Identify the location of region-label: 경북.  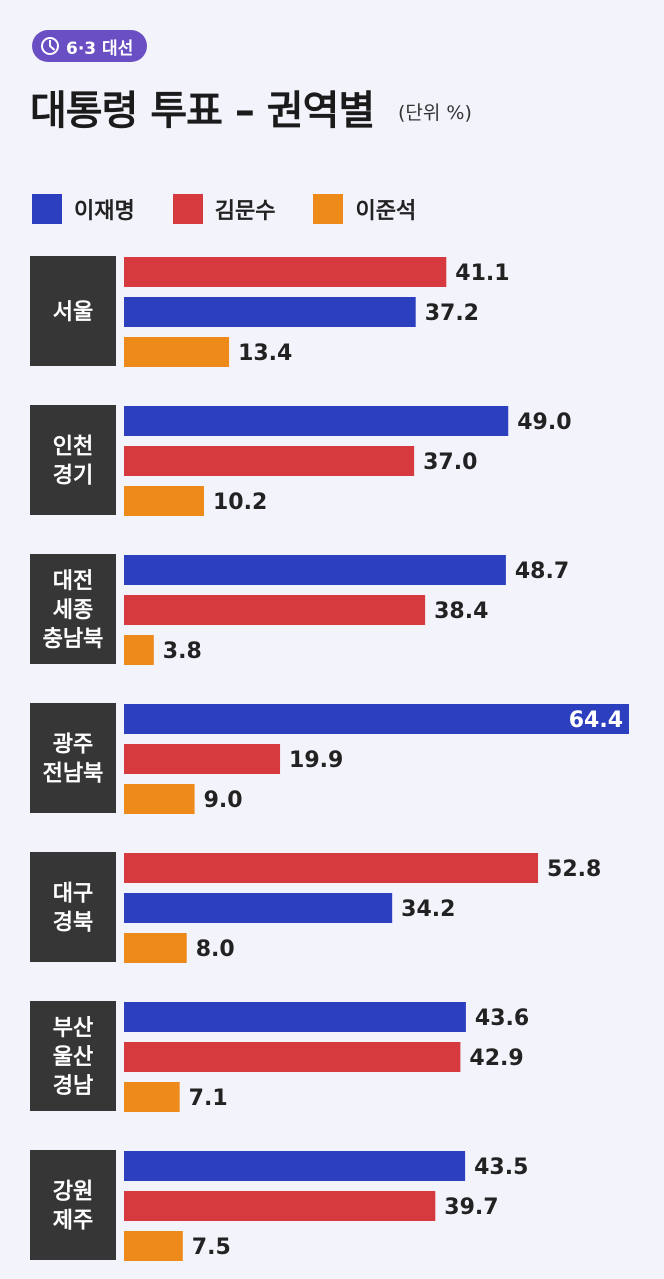
(73, 923).